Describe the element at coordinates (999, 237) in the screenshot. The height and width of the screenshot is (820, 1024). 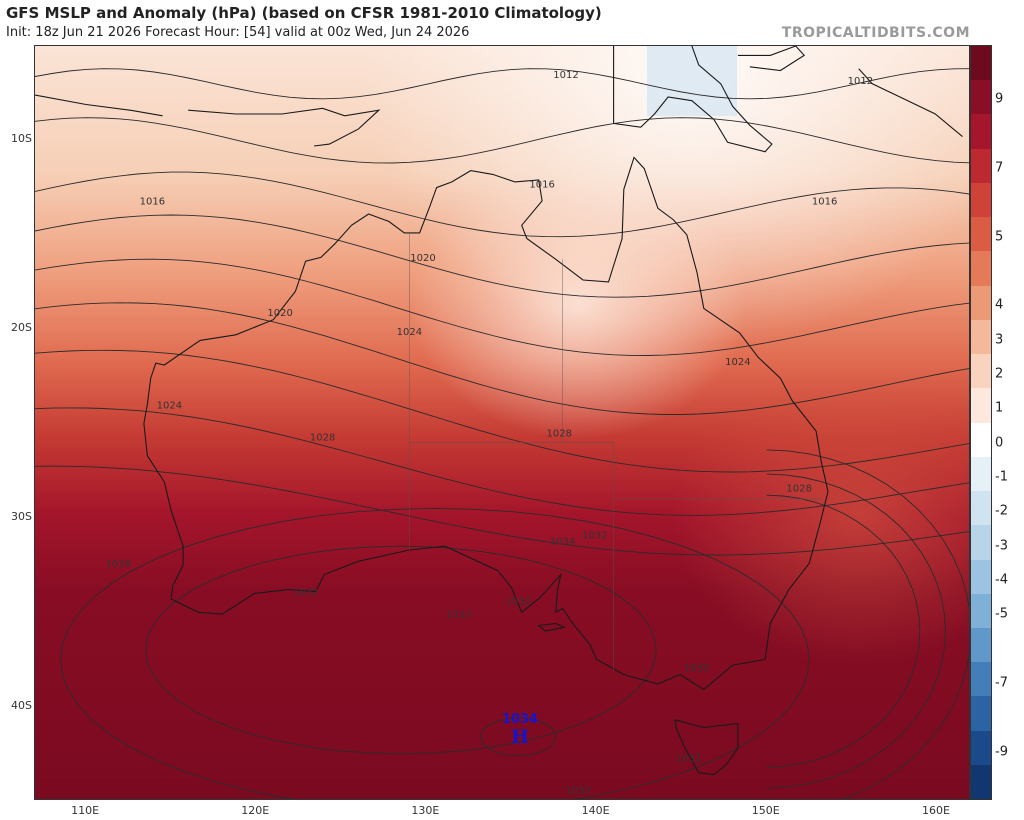
I see `colorbar-label: 5` at that location.